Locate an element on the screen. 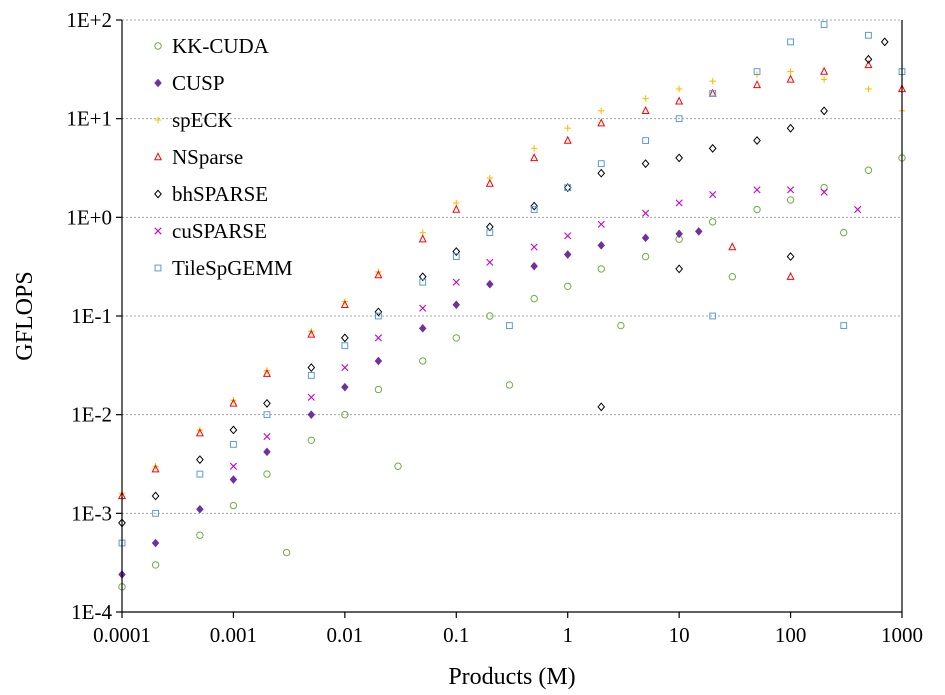 Image resolution: width=945 pixels, height=695 pixels. x-tick-label: 0.001 is located at coordinates (233, 635).